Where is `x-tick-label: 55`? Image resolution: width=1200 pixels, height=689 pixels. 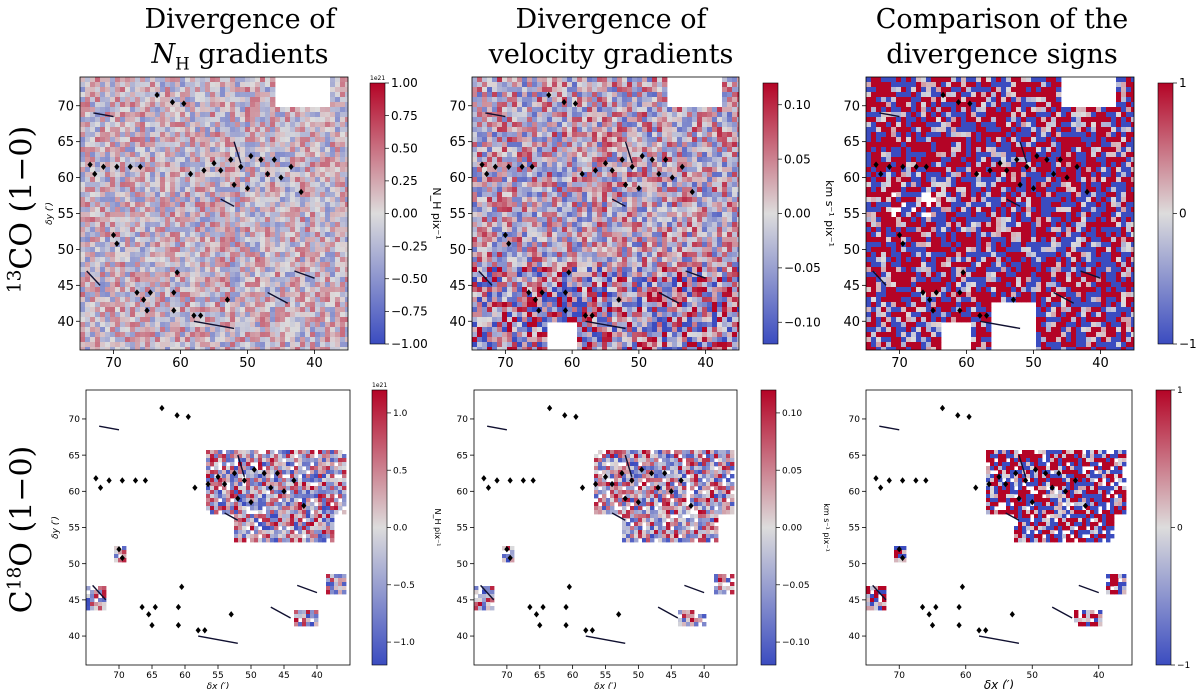
x-tick-label: 55 is located at coordinates (217, 676).